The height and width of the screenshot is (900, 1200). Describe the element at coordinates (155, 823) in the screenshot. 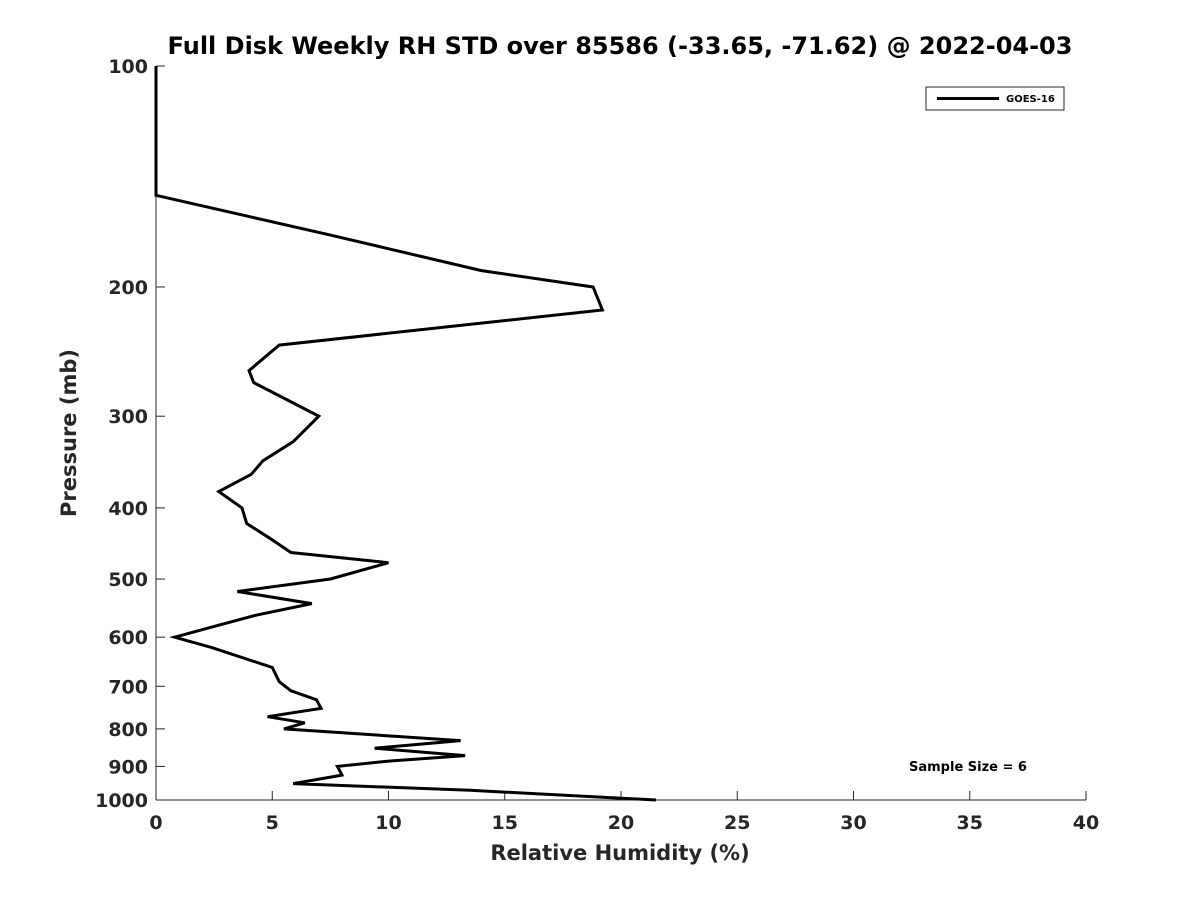

I see `x-tick-label: 0` at that location.